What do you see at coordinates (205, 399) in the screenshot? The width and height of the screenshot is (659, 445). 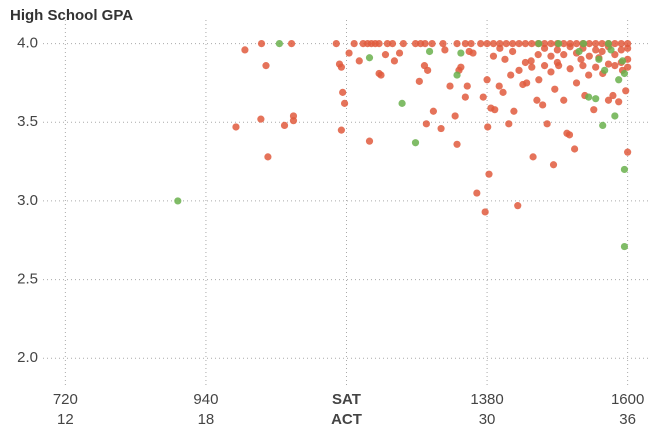 I see `x-tick-label: 940` at bounding box center [205, 399].